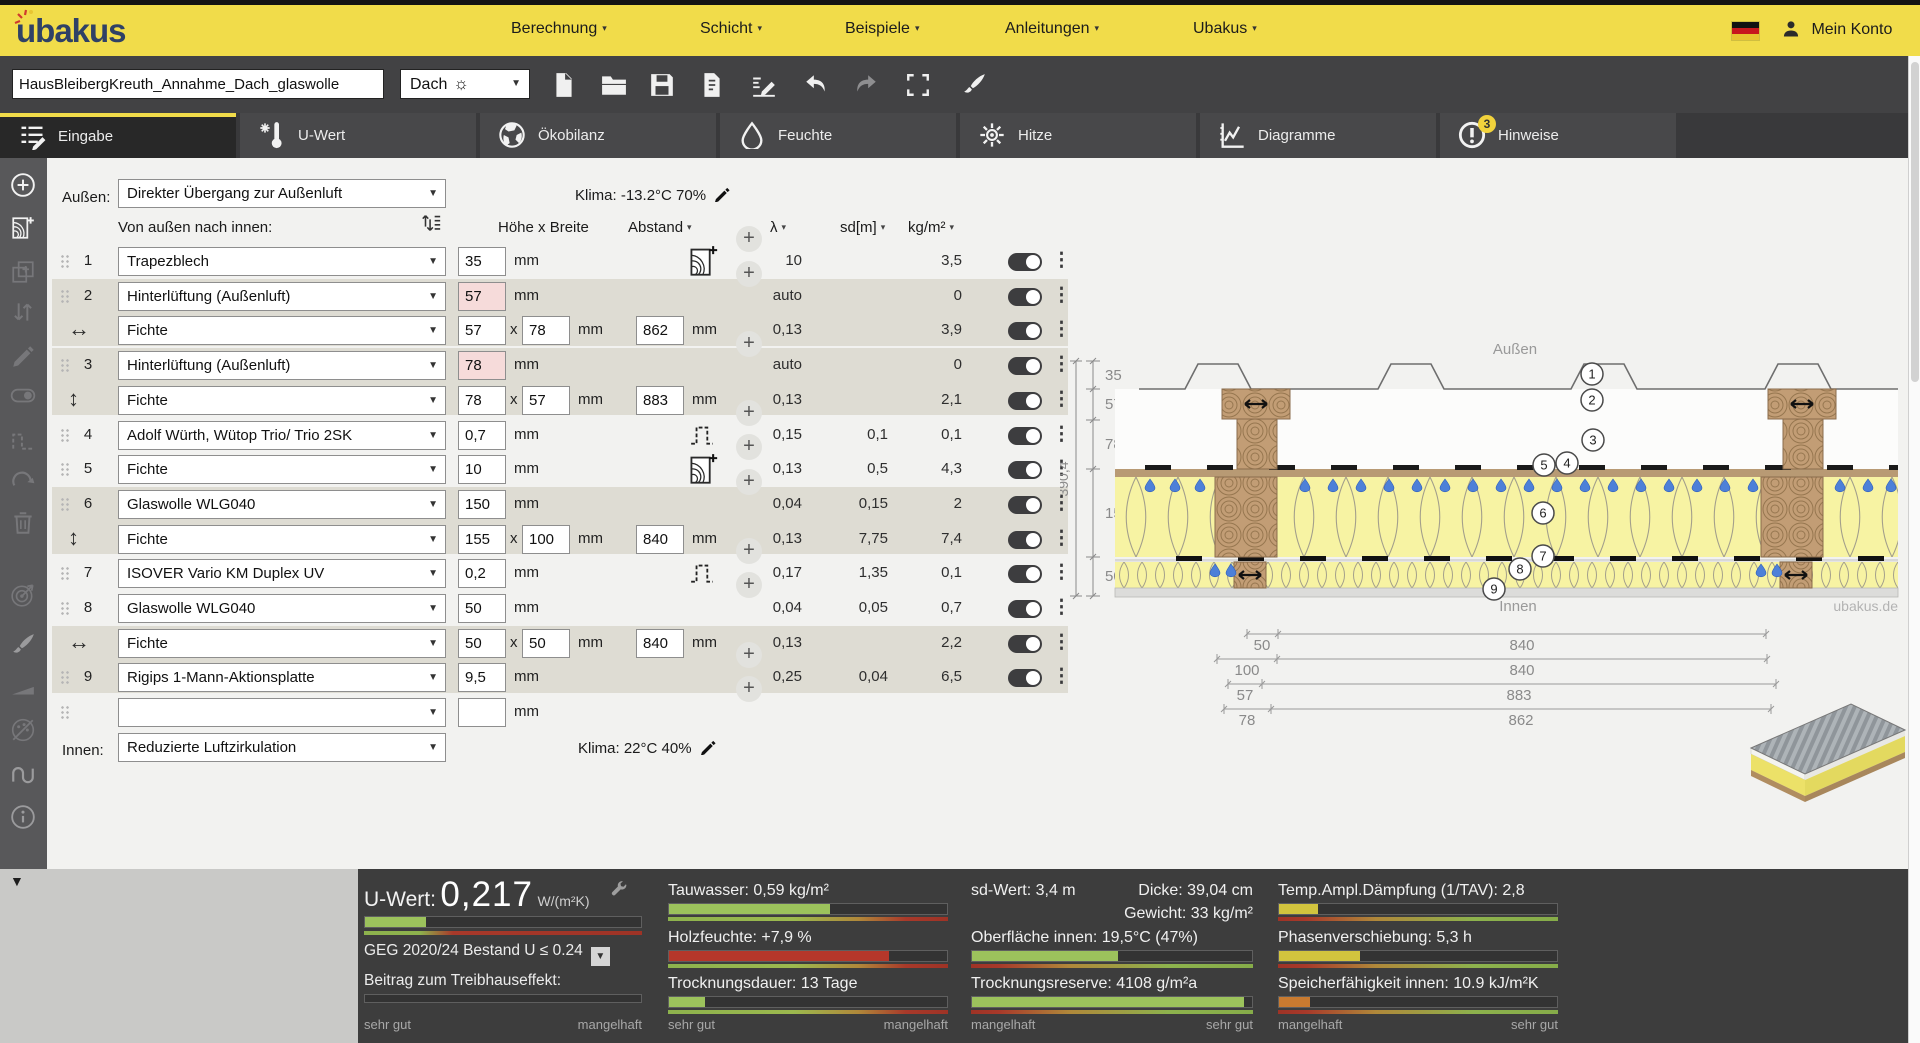 Image resolution: width=1920 pixels, height=1043 pixels. Describe the element at coordinates (282, 677) in the screenshot. I see `material-select: Rigips 1-Mann-Aktionsplatte ▼` at that location.